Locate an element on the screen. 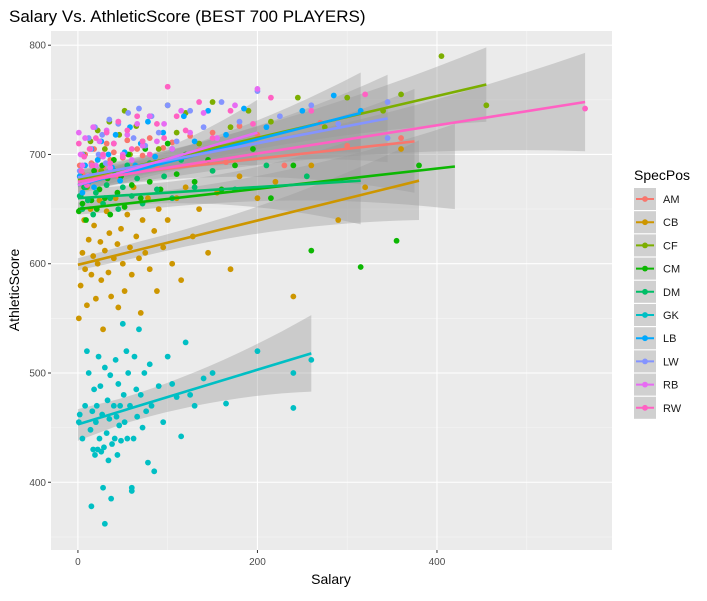  legend-label: RW is located at coordinates (672, 409).